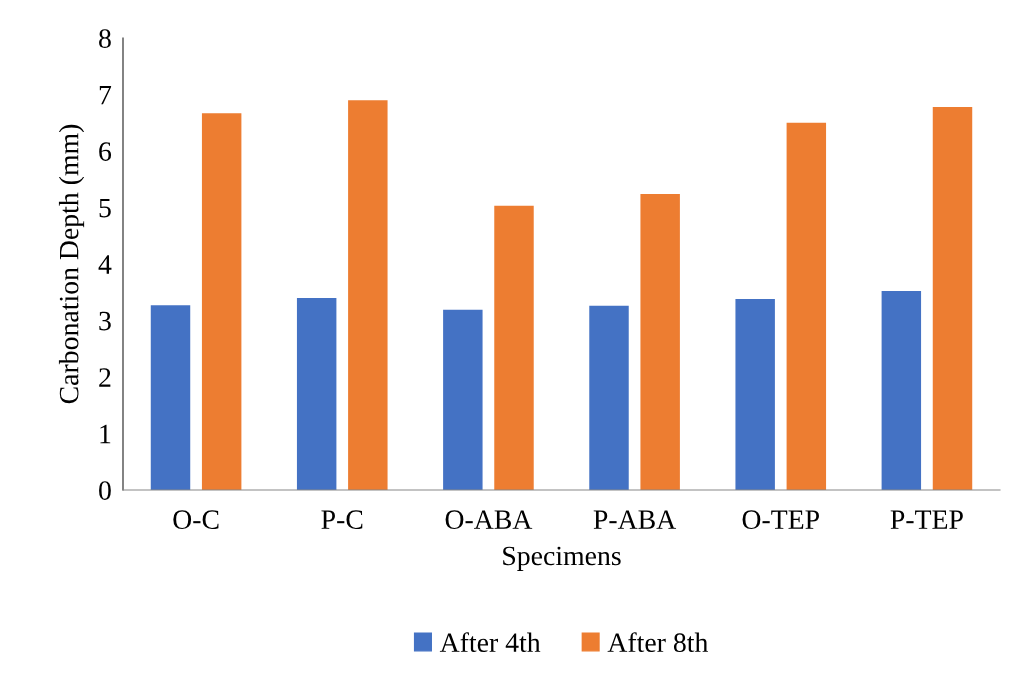 The height and width of the screenshot is (677, 1010). What do you see at coordinates (342, 519) in the screenshot?
I see `x-tick-label: P-C` at bounding box center [342, 519].